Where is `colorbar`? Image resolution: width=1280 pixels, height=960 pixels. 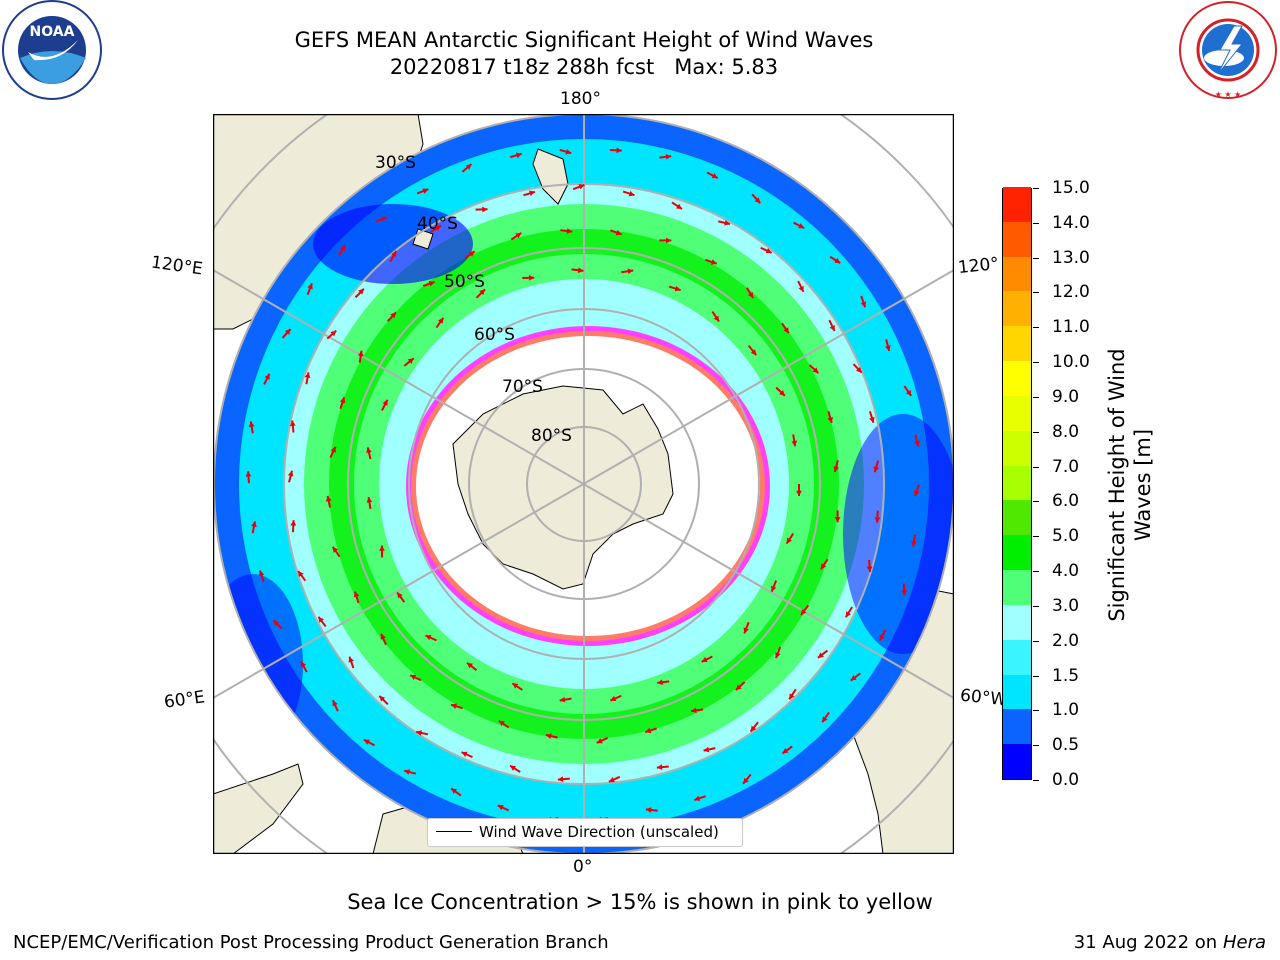 colorbar is located at coordinates (1017, 483).